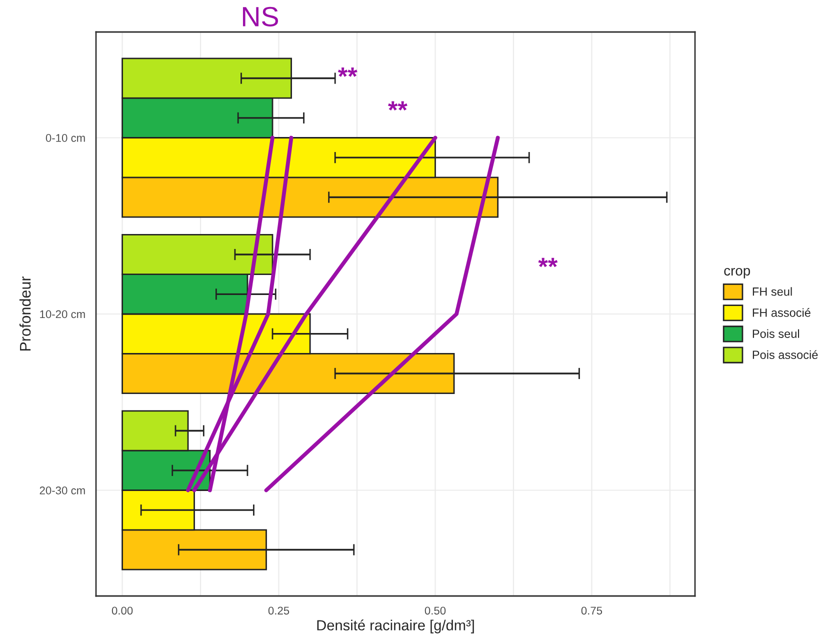 The height and width of the screenshot is (639, 823). What do you see at coordinates (435, 610) in the screenshot?
I see `x-tick-label: 0.50` at bounding box center [435, 610].